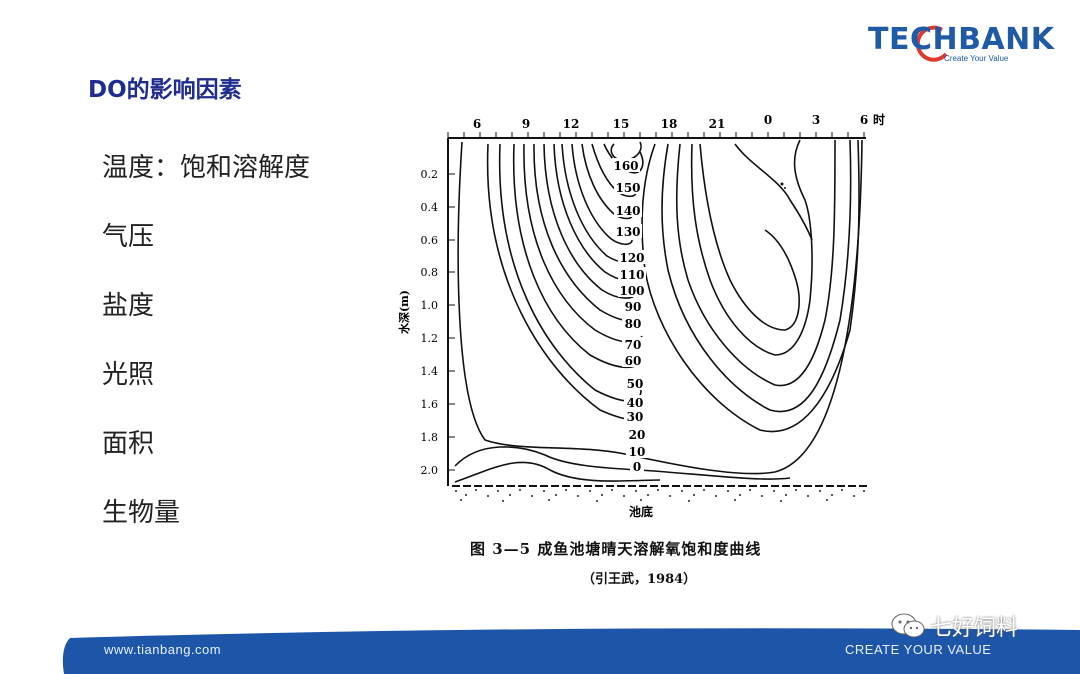 This screenshot has height=674, width=1080. What do you see at coordinates (430, 371) in the screenshot?
I see `y-tick-label: 1.4` at bounding box center [430, 371].